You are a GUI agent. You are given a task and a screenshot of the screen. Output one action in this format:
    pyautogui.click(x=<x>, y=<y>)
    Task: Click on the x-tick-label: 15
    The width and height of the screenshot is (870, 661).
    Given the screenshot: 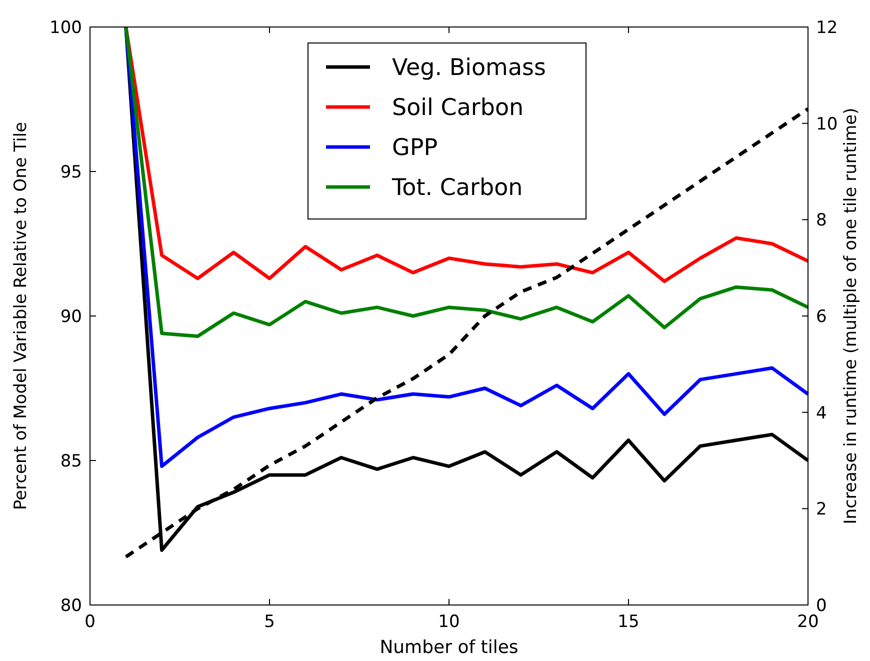 What is the action you would take?
    pyautogui.click(x=629, y=622)
    